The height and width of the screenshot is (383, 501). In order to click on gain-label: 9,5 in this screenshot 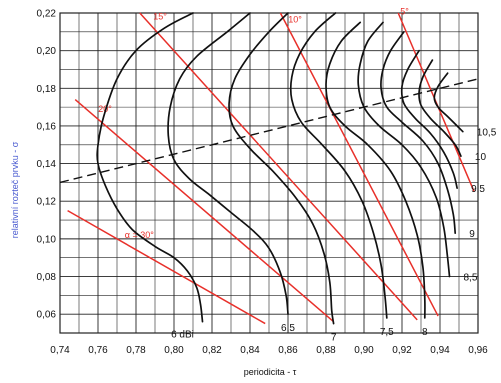, I will do `click(478, 189)`.